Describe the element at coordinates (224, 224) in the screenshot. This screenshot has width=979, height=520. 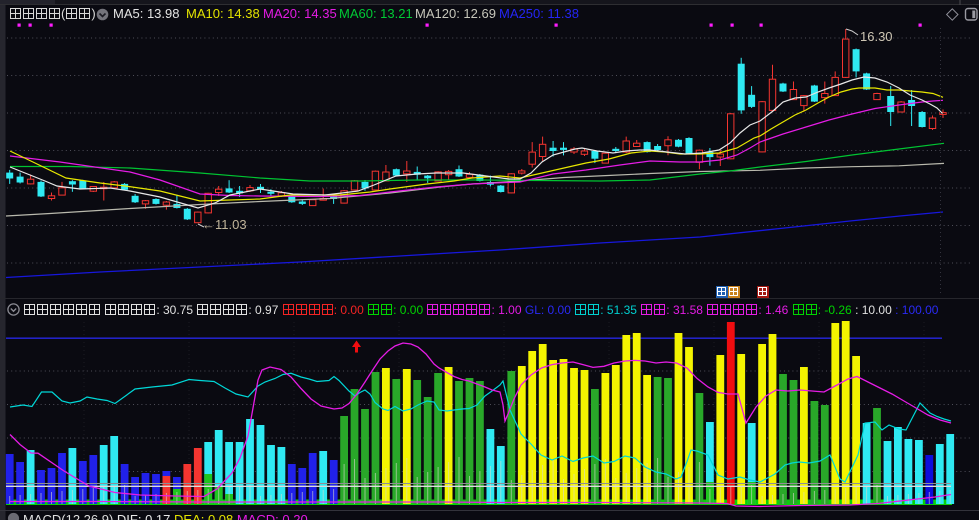
I see `svg-text: ←11.03` at that location.